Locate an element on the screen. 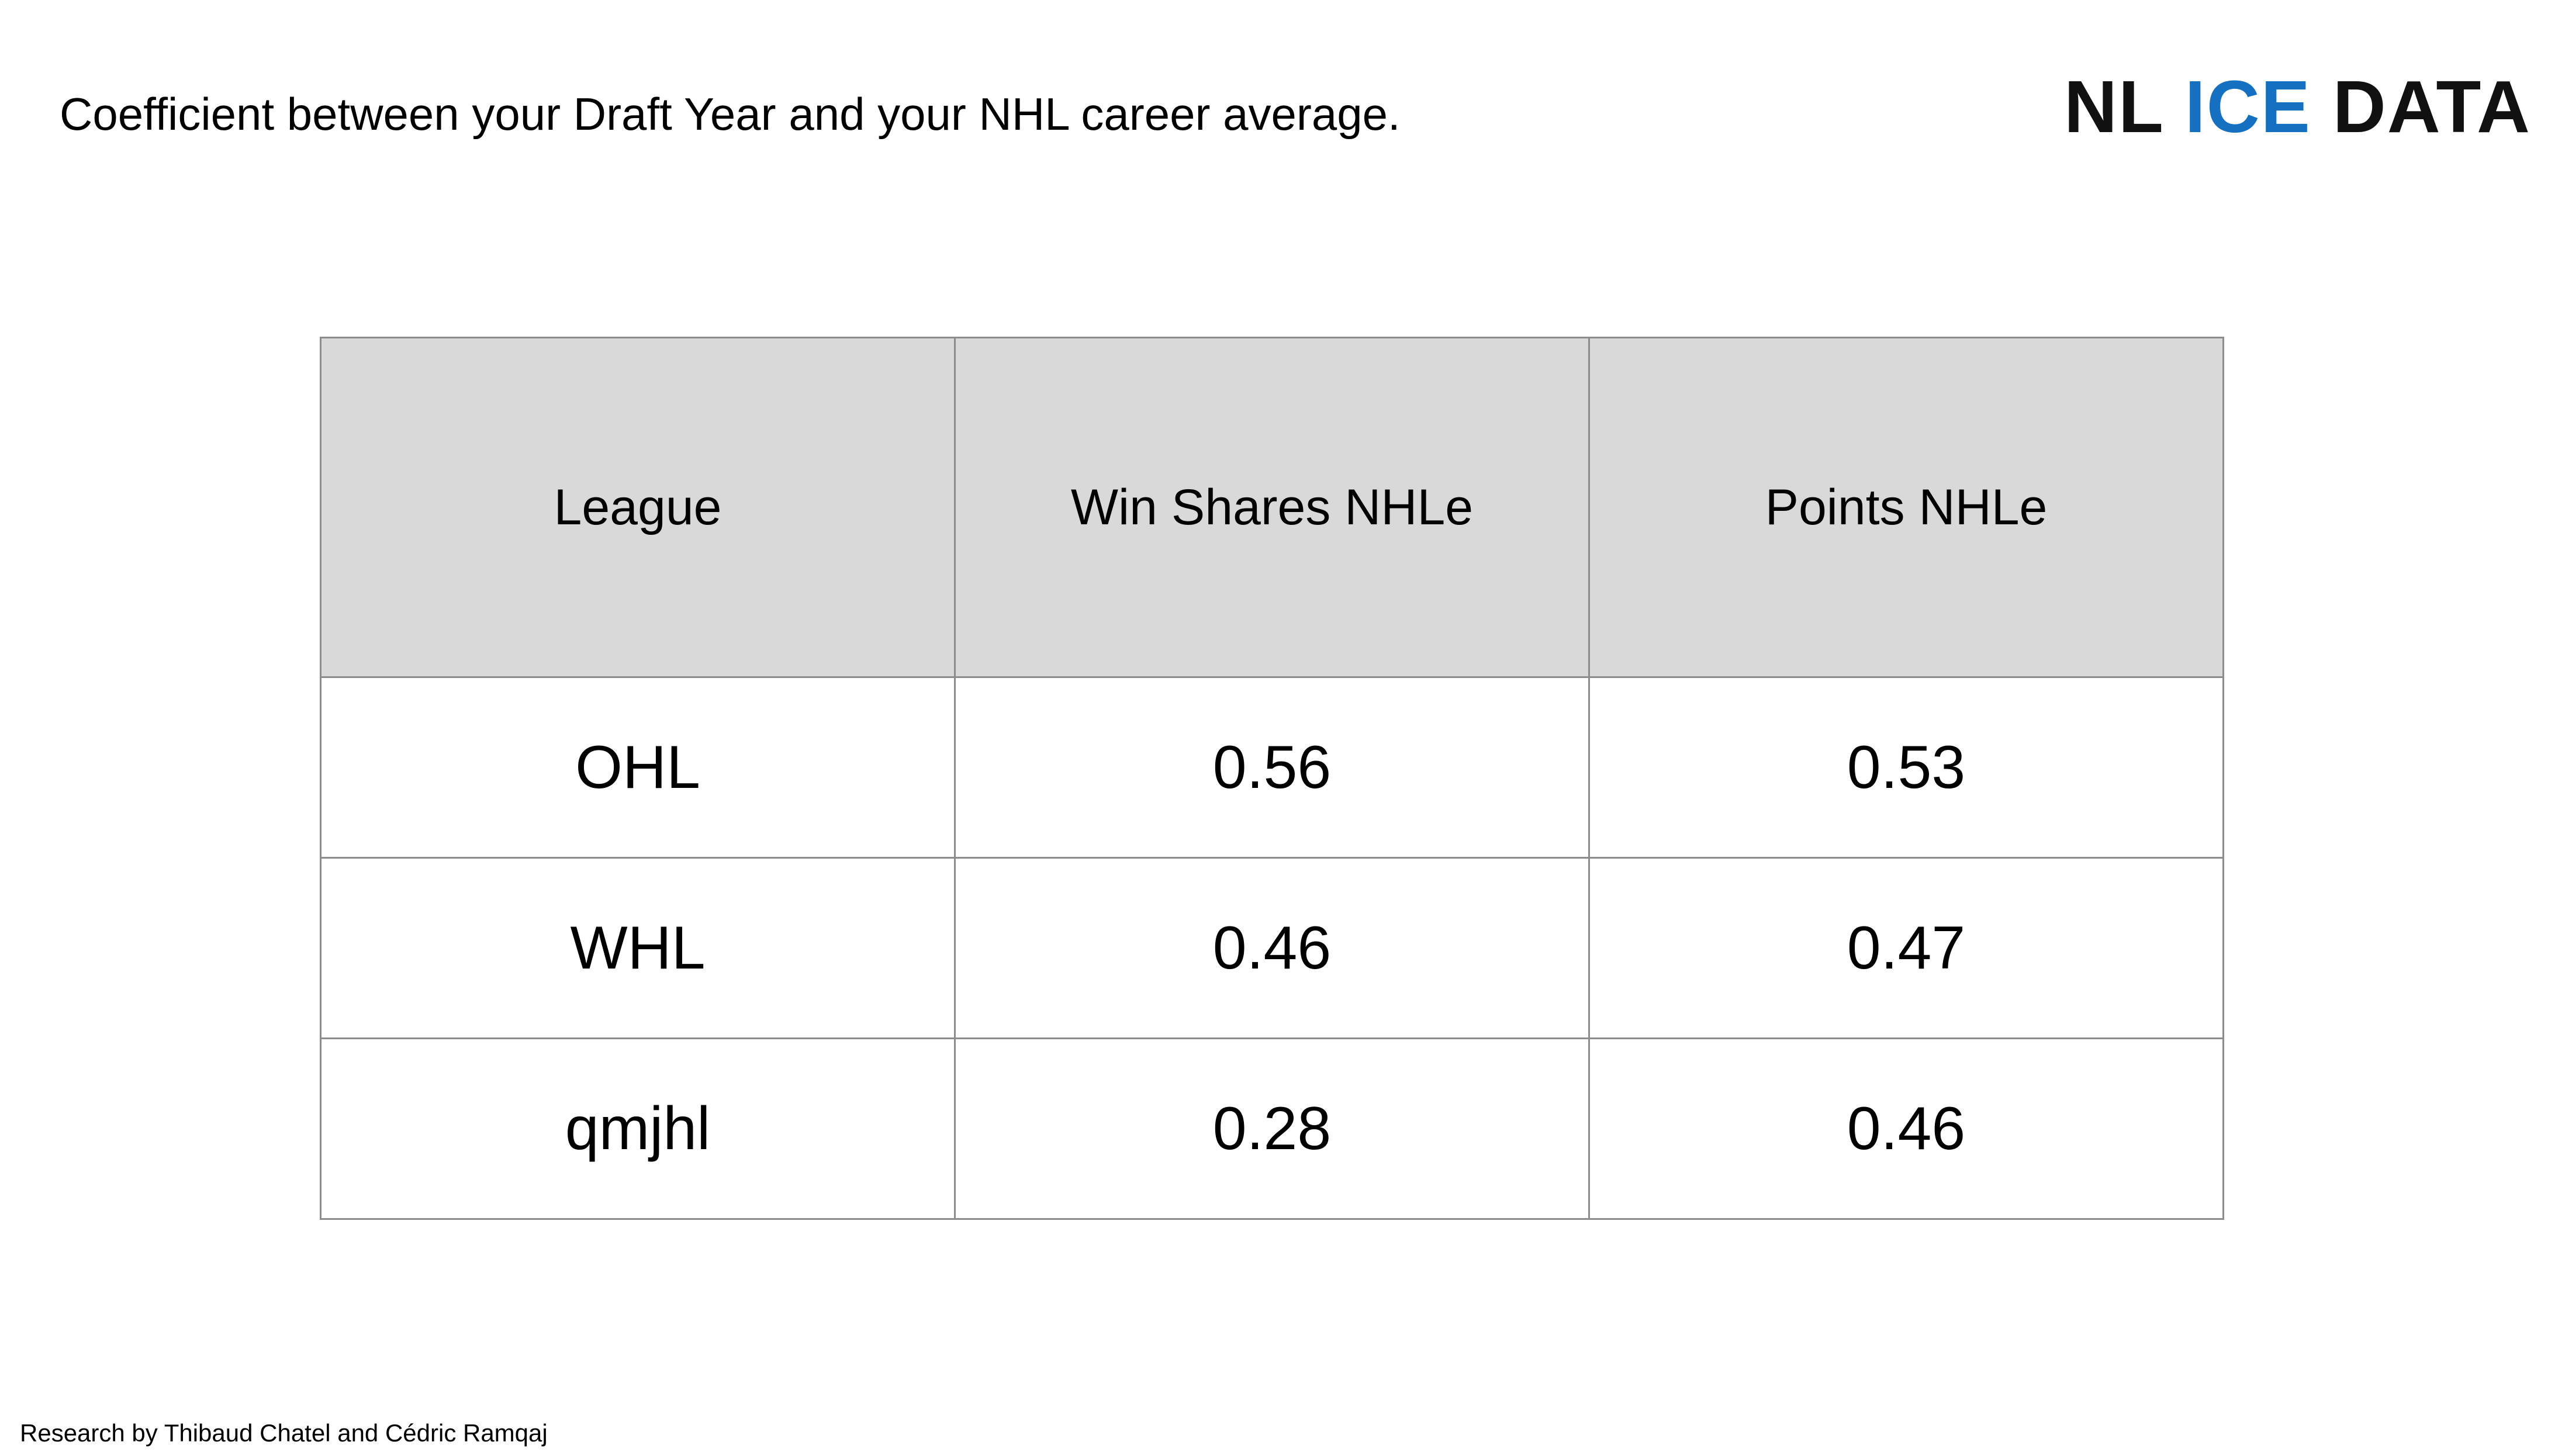 The height and width of the screenshot is (1456, 2572). column-header-win-shares: Win Shares NHLe is located at coordinates (1272, 508).